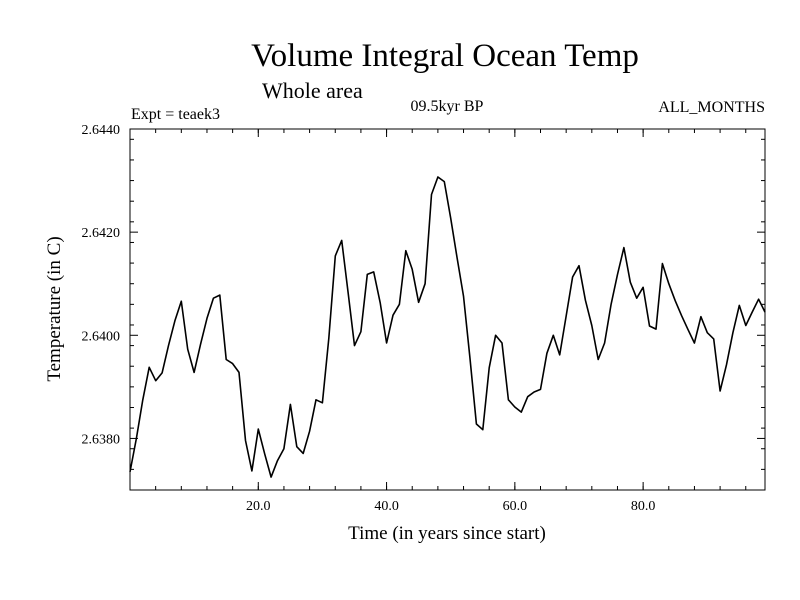 This screenshot has height=600, width=800. What do you see at coordinates (643, 506) in the screenshot?
I see `x-tick-label: 80.0` at bounding box center [643, 506].